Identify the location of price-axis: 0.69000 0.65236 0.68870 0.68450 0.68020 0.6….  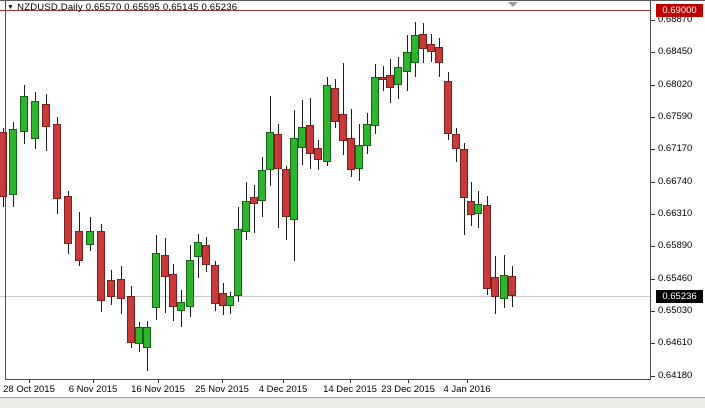
(678, 190).